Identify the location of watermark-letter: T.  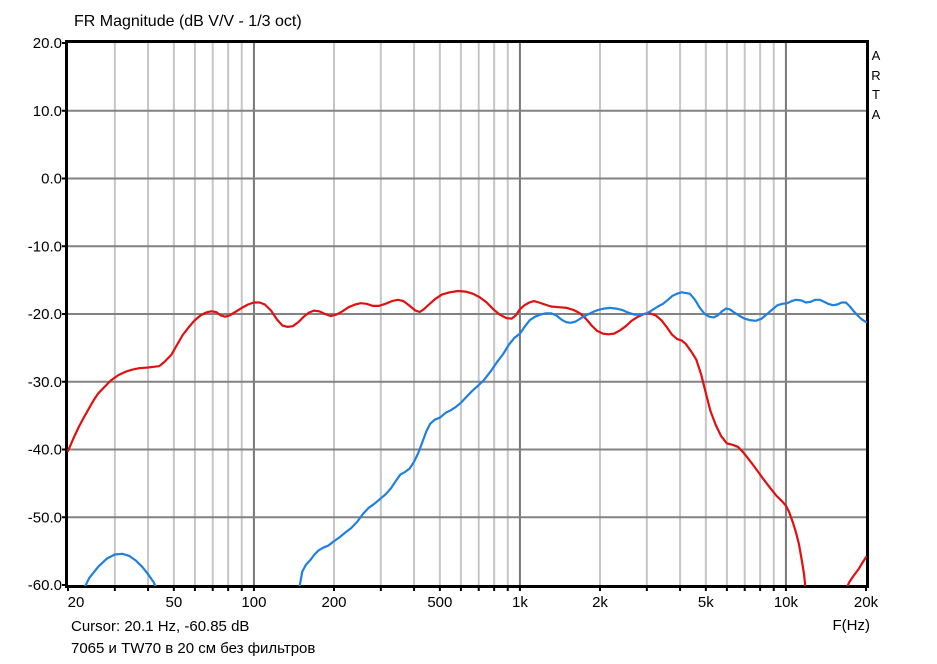
(876, 94).